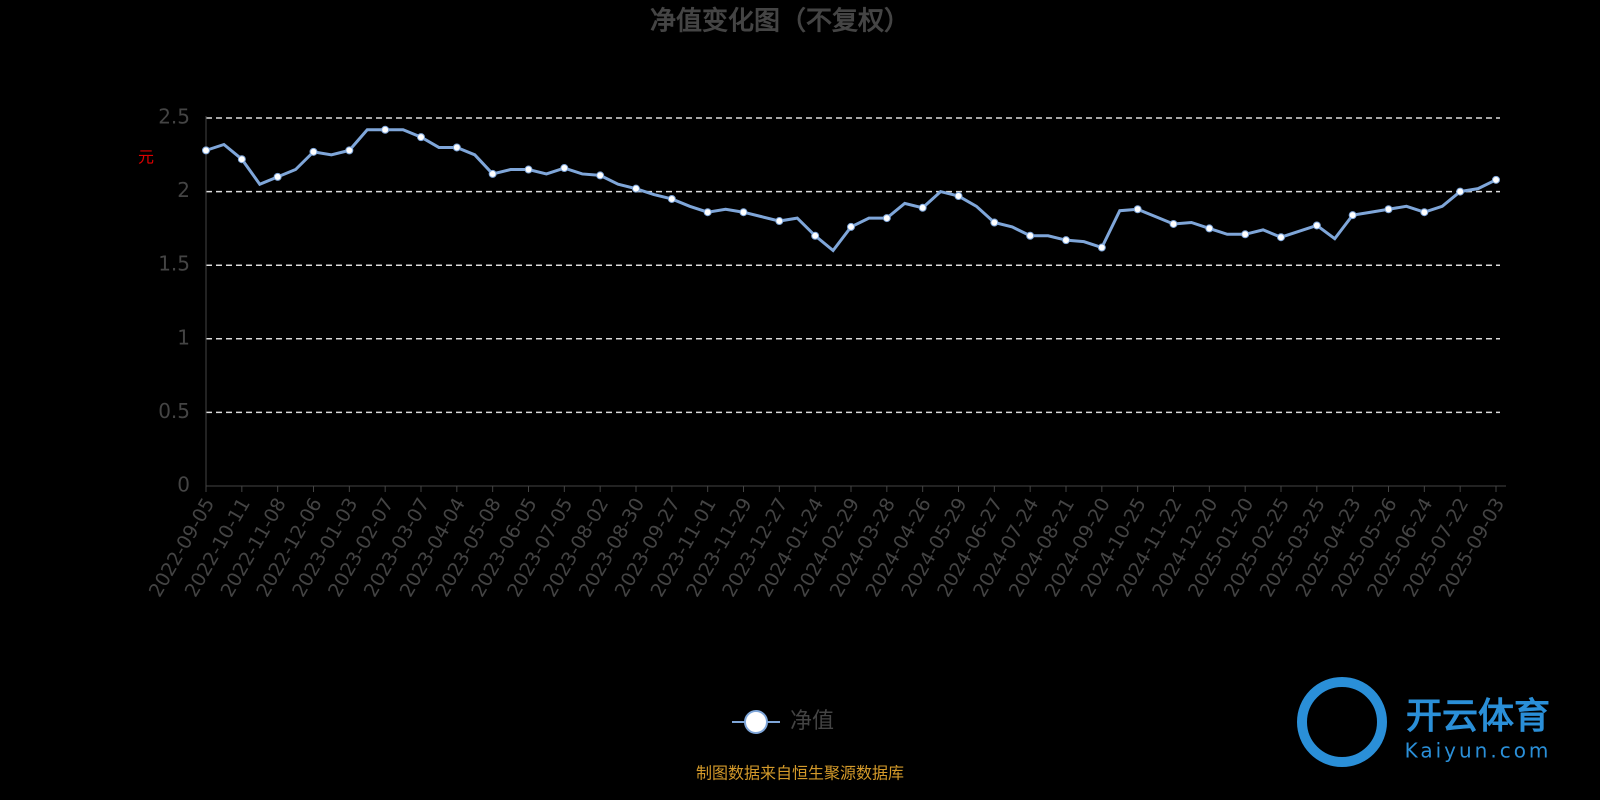 This screenshot has width=1600, height=800. I want to click on y-tick-label: 1, so click(183, 337).